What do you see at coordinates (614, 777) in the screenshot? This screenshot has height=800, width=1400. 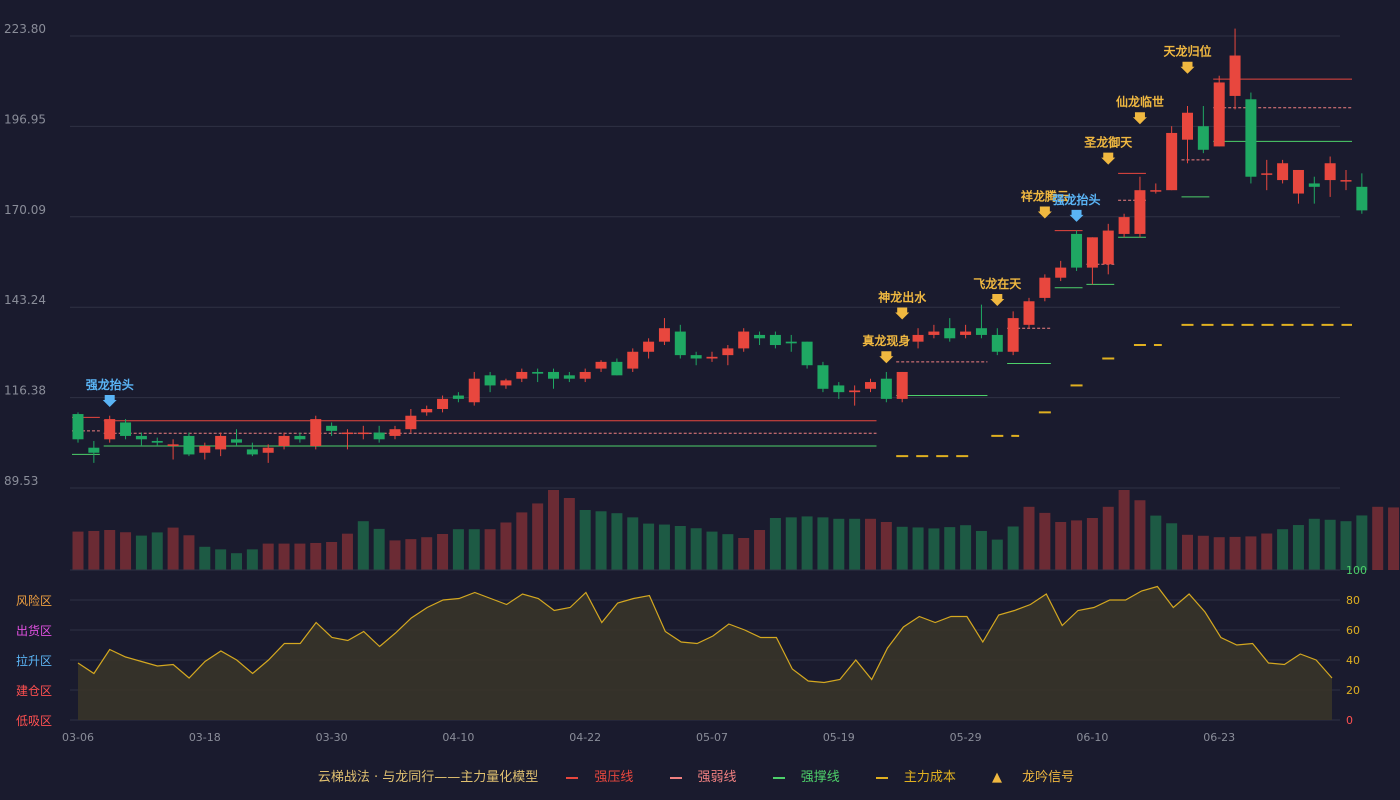 I see `legend-resist-label: 强压线` at bounding box center [614, 777].